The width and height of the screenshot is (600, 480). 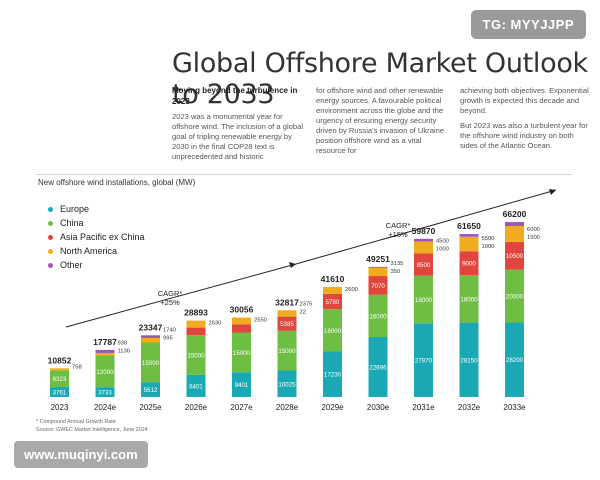 I want to click on x-tick-label: 2024e, so click(x=105, y=407).